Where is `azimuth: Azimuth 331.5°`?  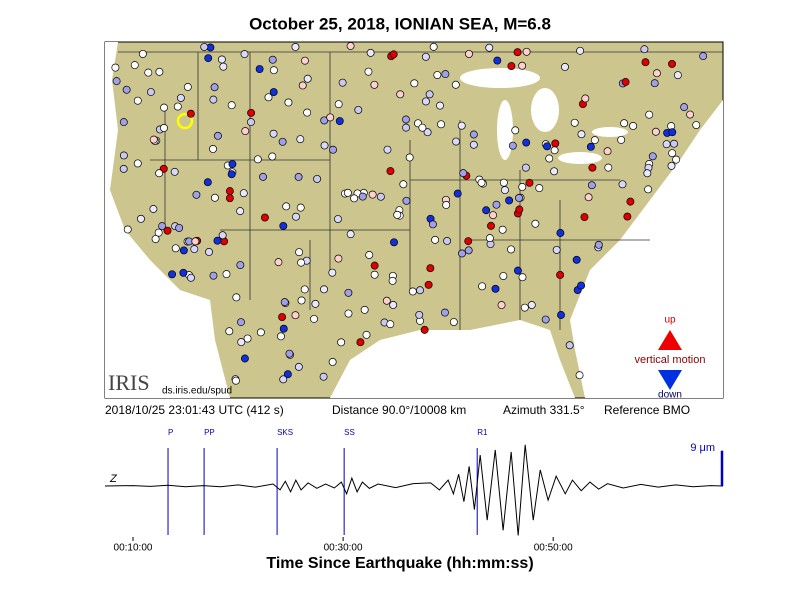
azimuth: Azimuth 331.5° is located at coordinates (544, 410).